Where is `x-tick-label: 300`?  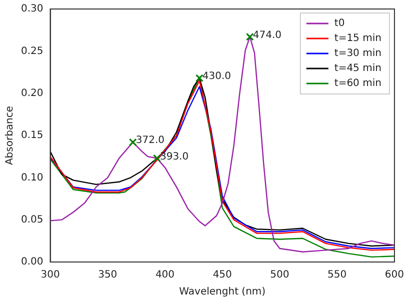
x-tick-label: 300 is located at coordinates (50, 275).